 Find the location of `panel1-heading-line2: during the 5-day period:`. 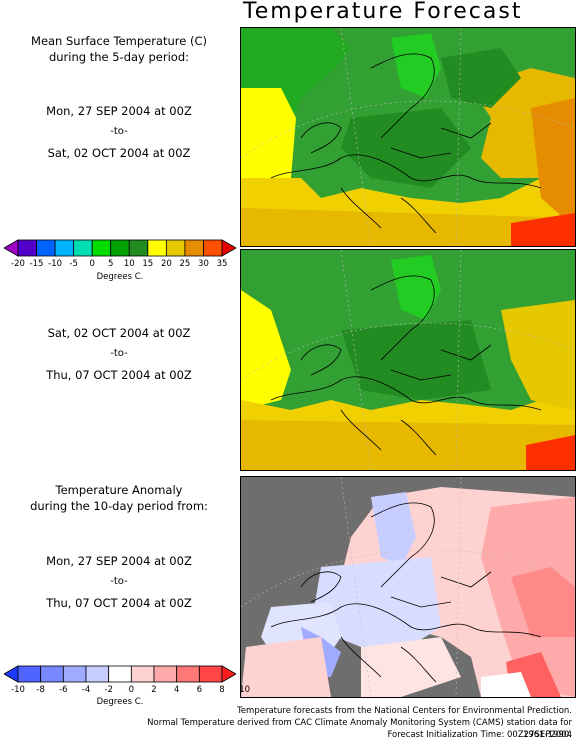

panel1-heading-line2: during the 5-day period: is located at coordinates (119, 57).